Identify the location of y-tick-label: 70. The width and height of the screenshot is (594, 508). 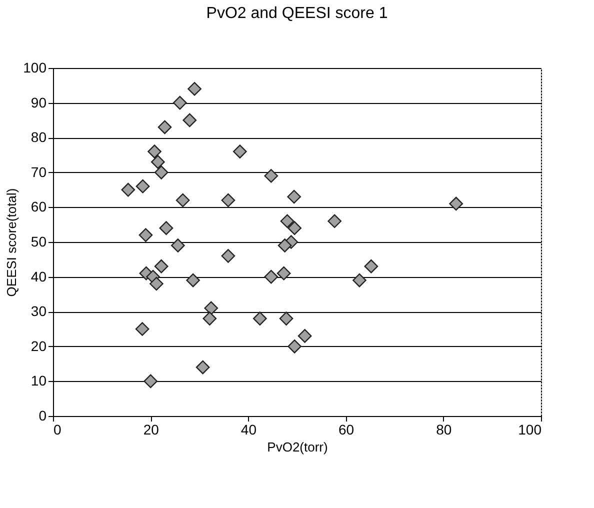
(38, 172).